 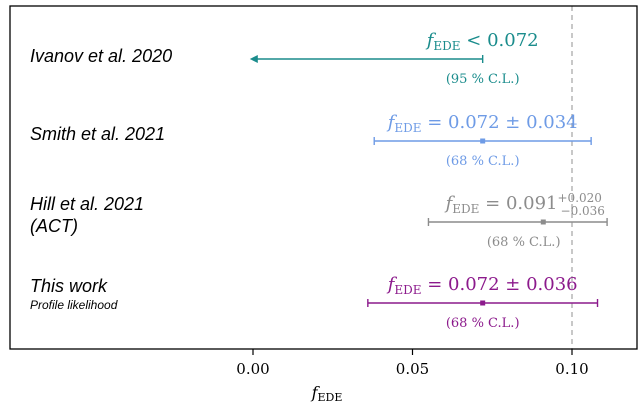 What do you see at coordinates (253, 59) in the screenshot?
I see `upper-limit-arrow` at bounding box center [253, 59].